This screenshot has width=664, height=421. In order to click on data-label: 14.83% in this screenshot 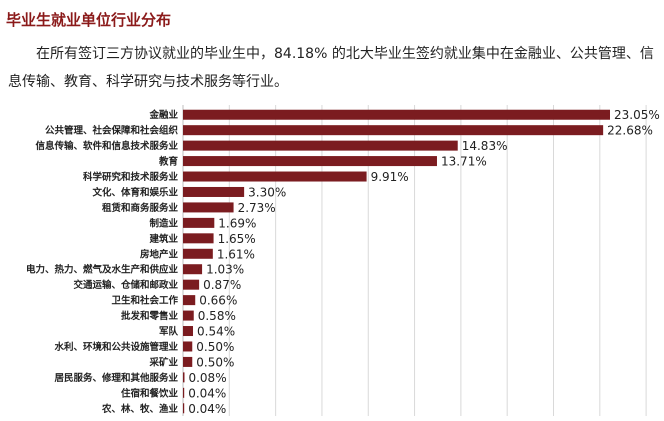, I will do `click(485, 146)`.